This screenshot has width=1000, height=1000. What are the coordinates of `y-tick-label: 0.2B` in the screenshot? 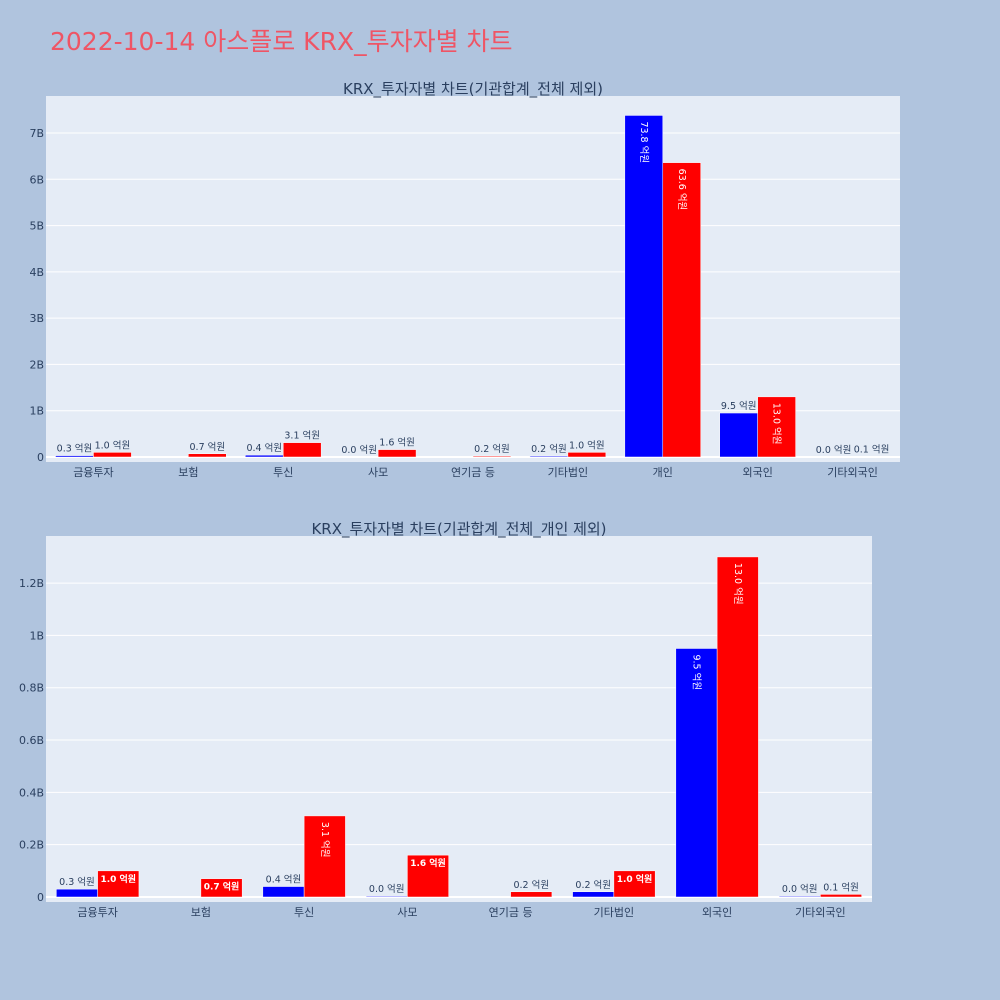 It's located at (31, 845).